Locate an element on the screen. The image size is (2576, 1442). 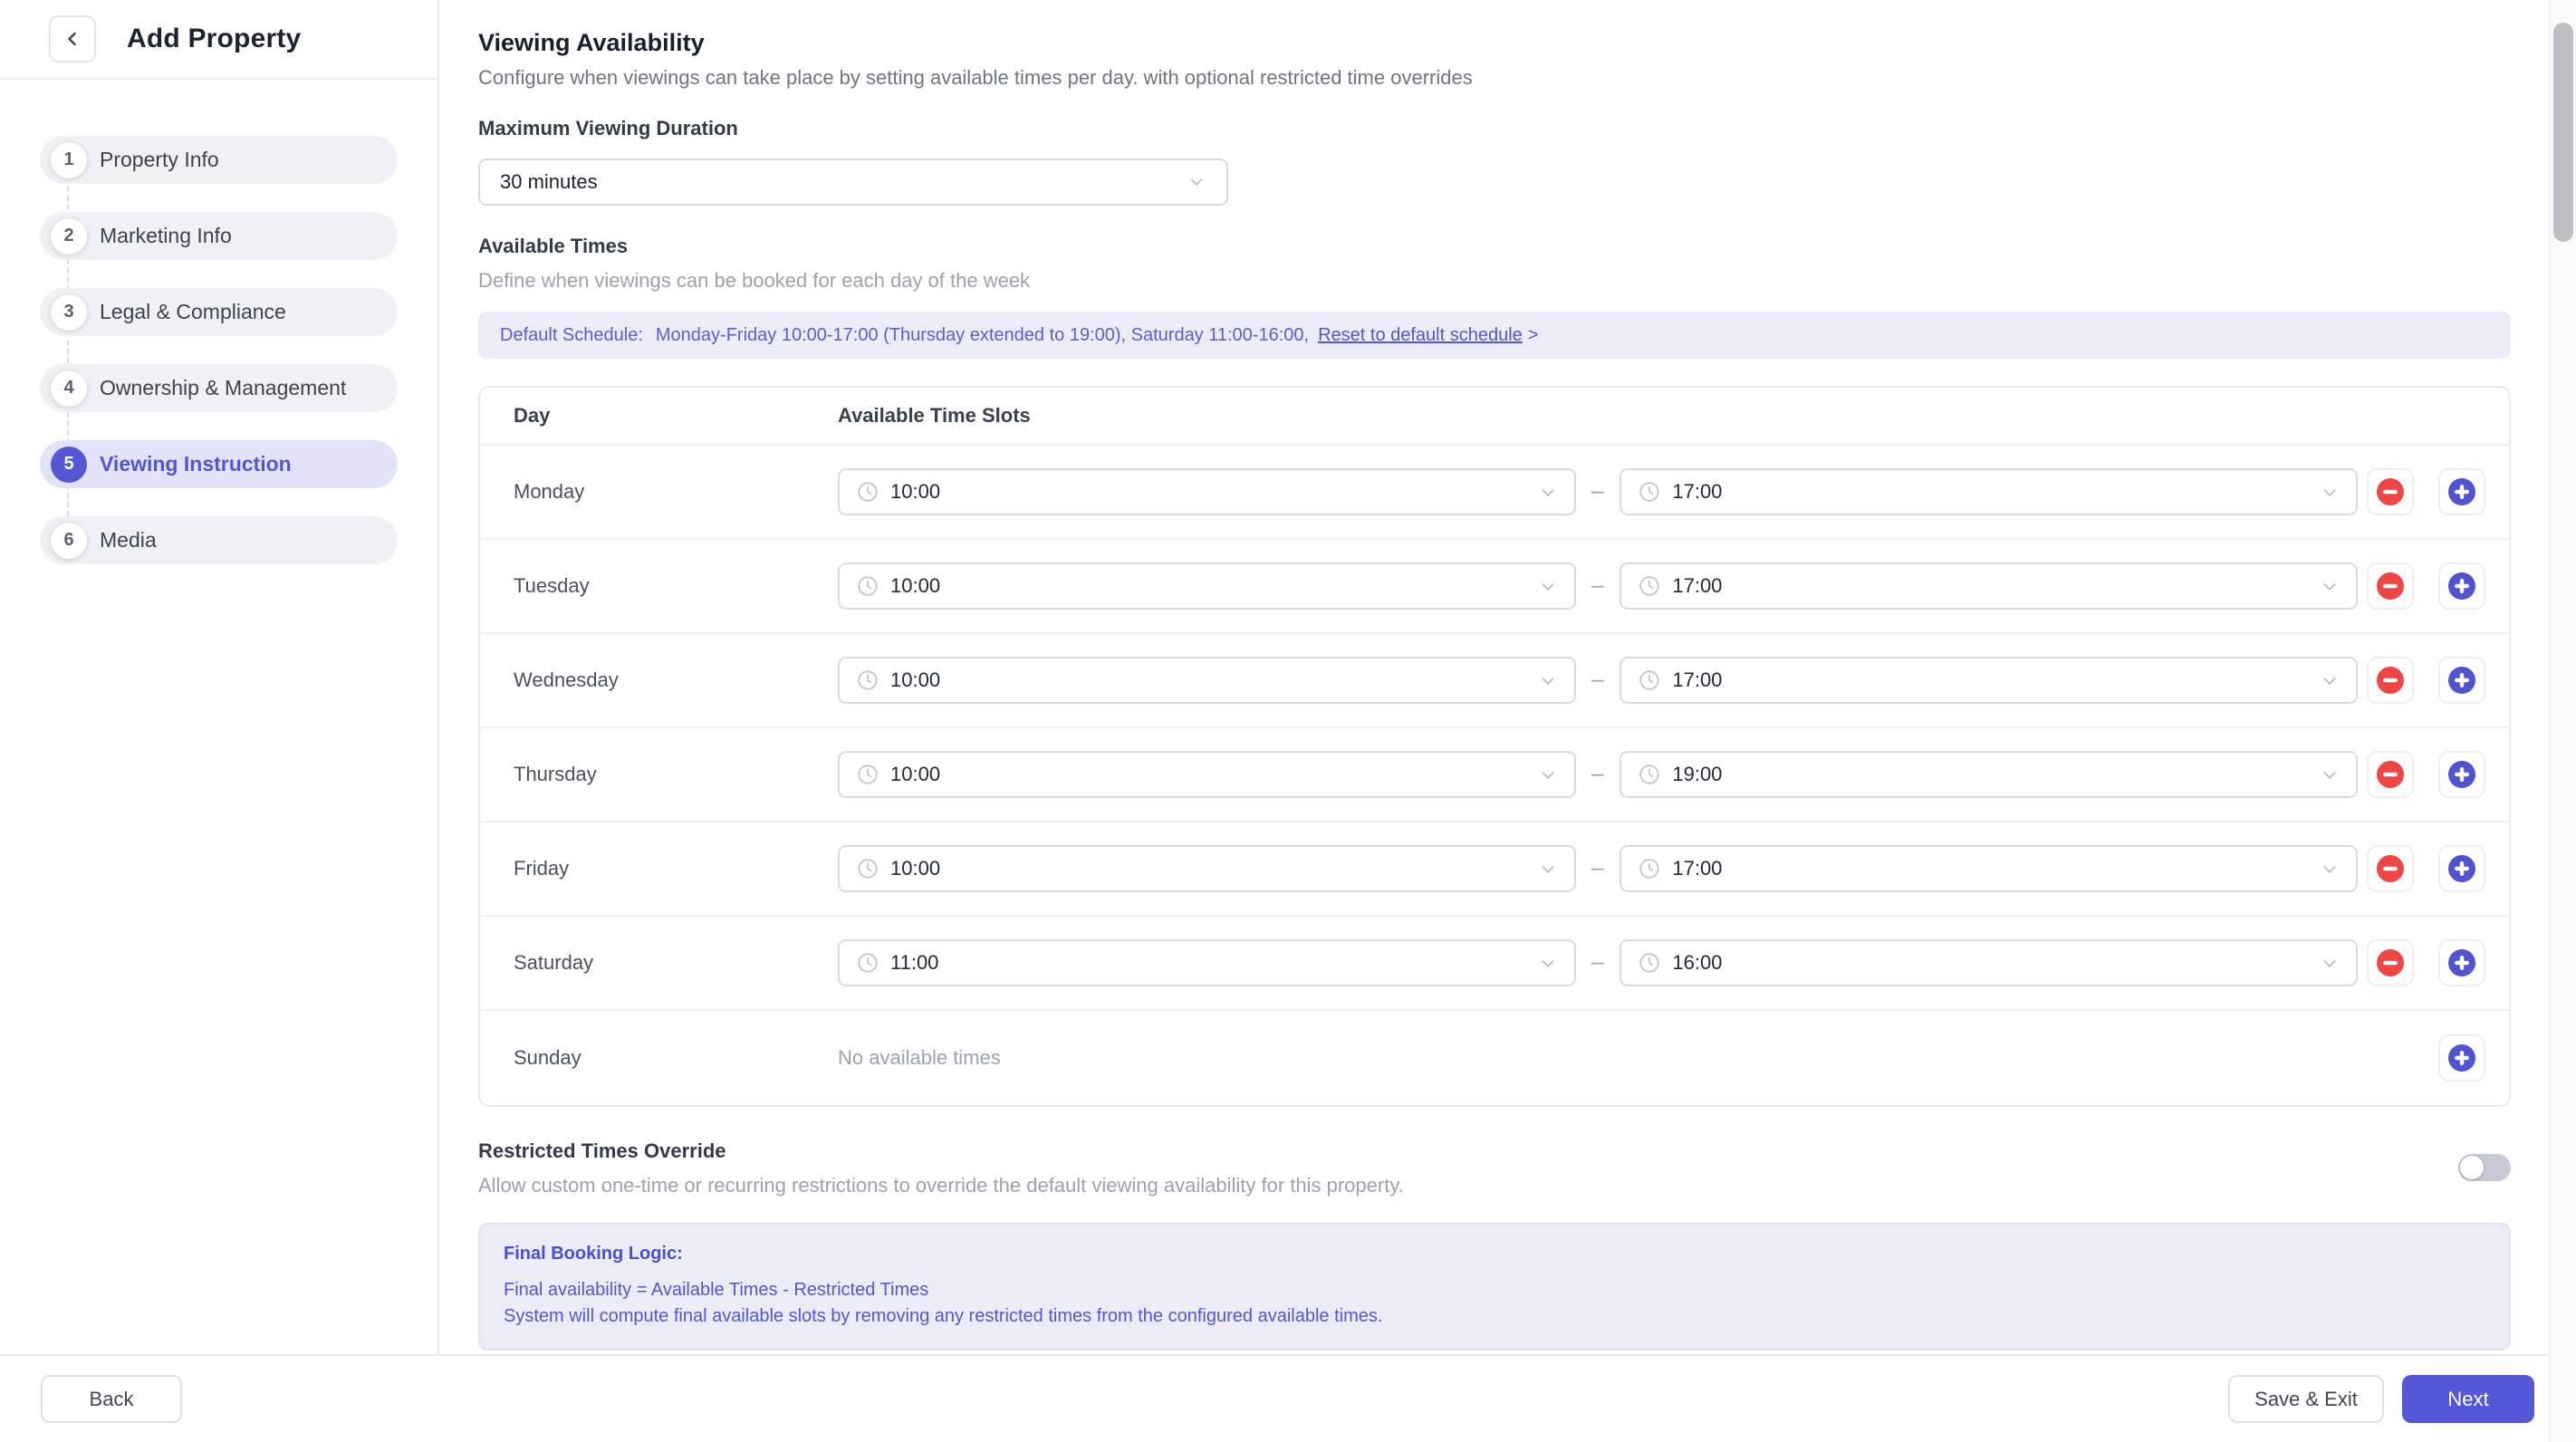
sidebar-step-property-info: 1 Property Info is located at coordinates (219, 160).